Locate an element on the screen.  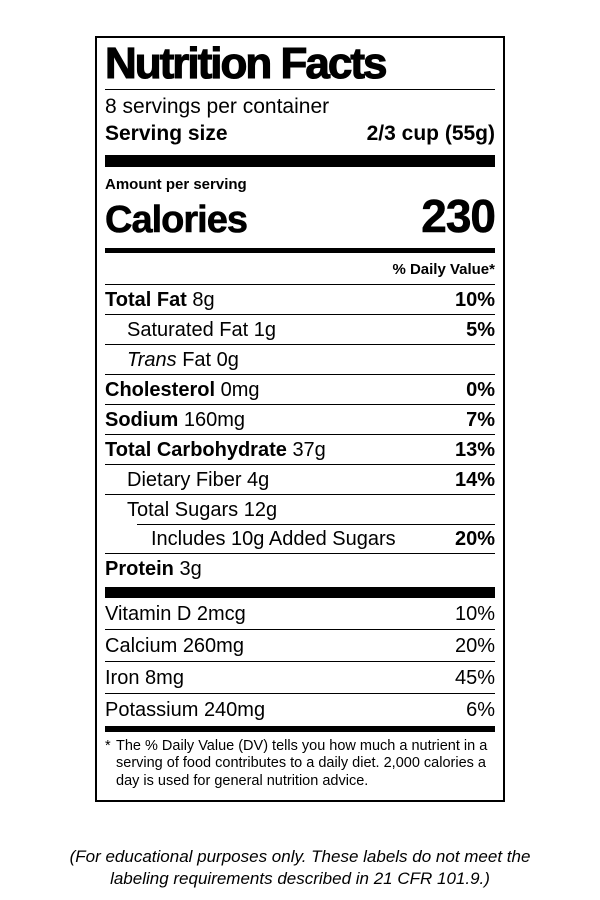
title-rule is located at coordinates (300, 90).